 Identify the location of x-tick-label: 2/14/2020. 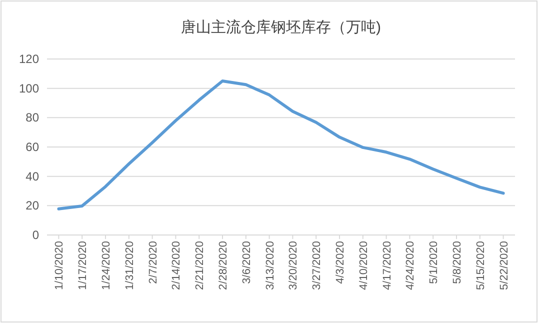
(176, 265).